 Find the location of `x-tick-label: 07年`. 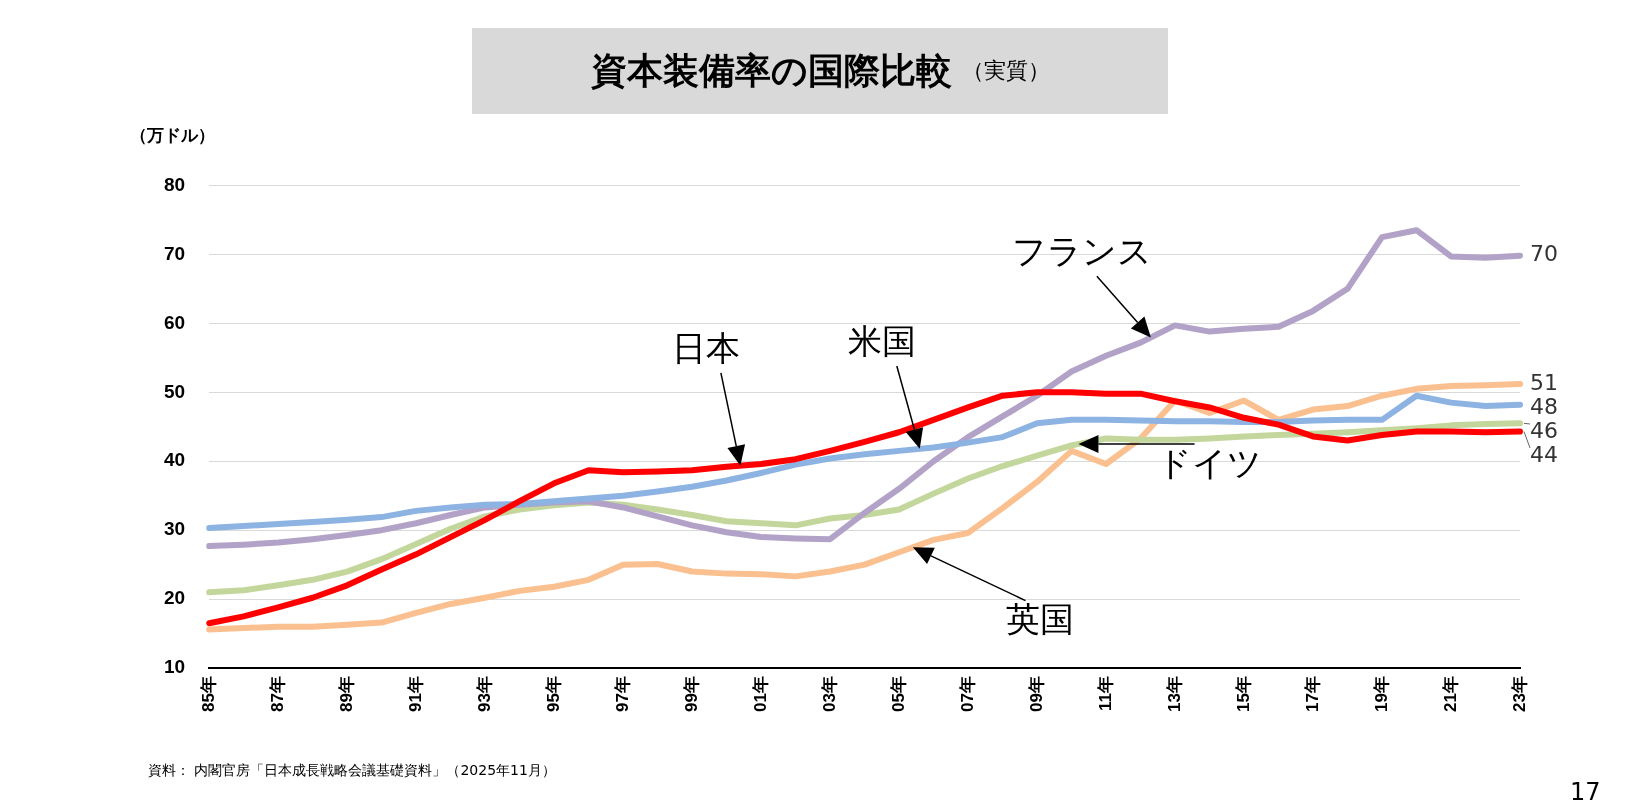

x-tick-label: 07年 is located at coordinates (967, 694).